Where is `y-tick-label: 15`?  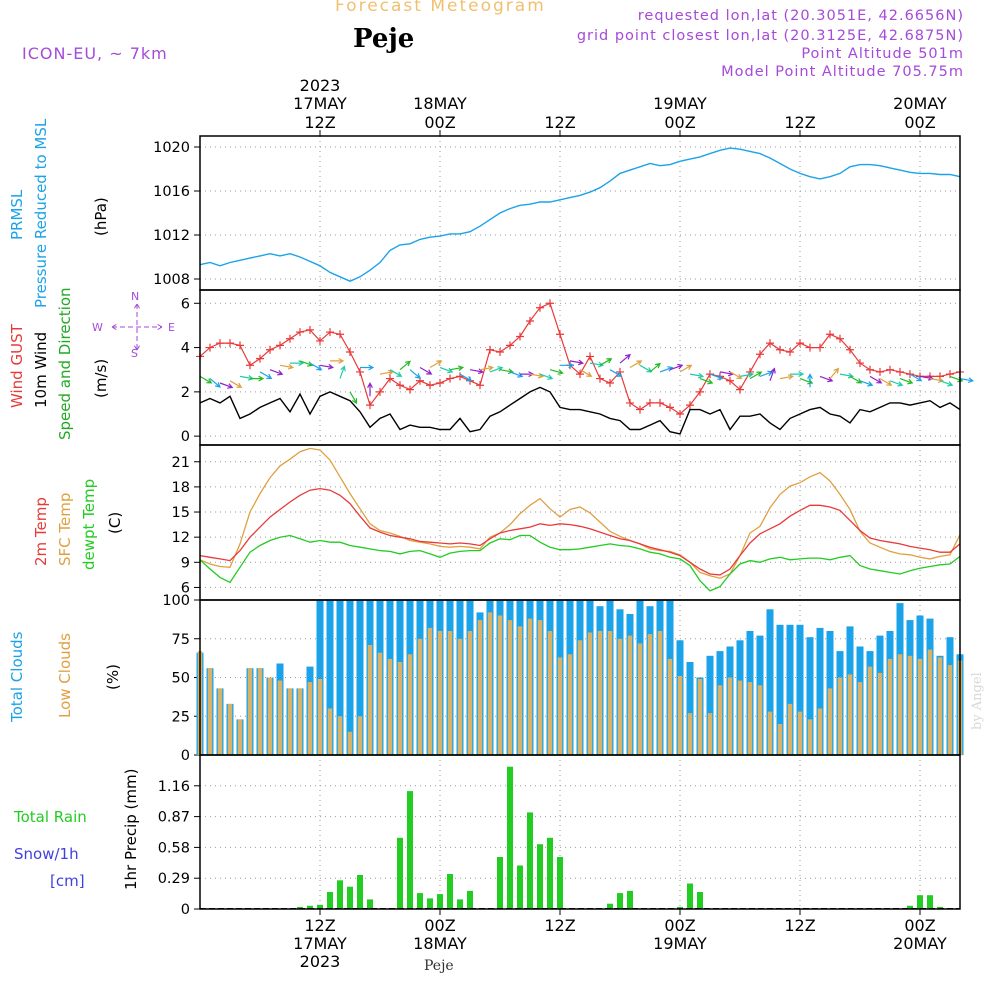
y-tick-label: 15 is located at coordinates (181, 513).